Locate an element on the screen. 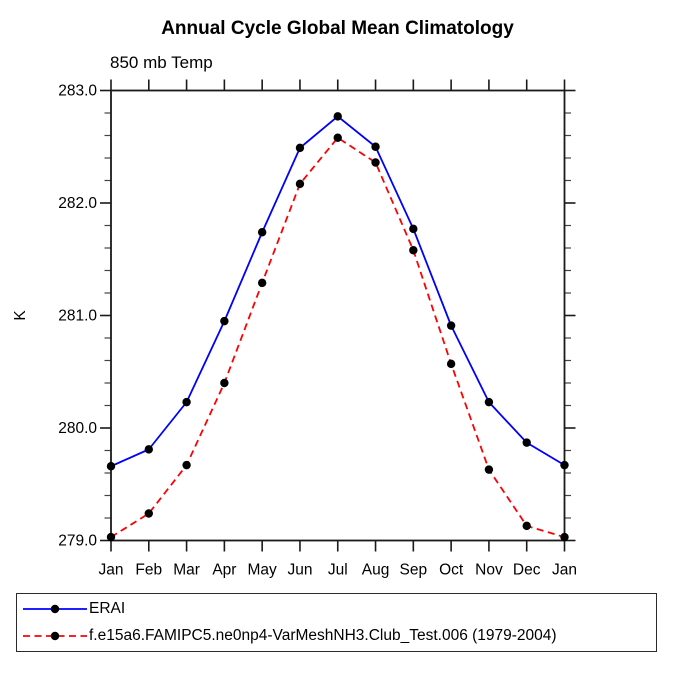  y-tick-label: 279.0 is located at coordinates (77, 541).